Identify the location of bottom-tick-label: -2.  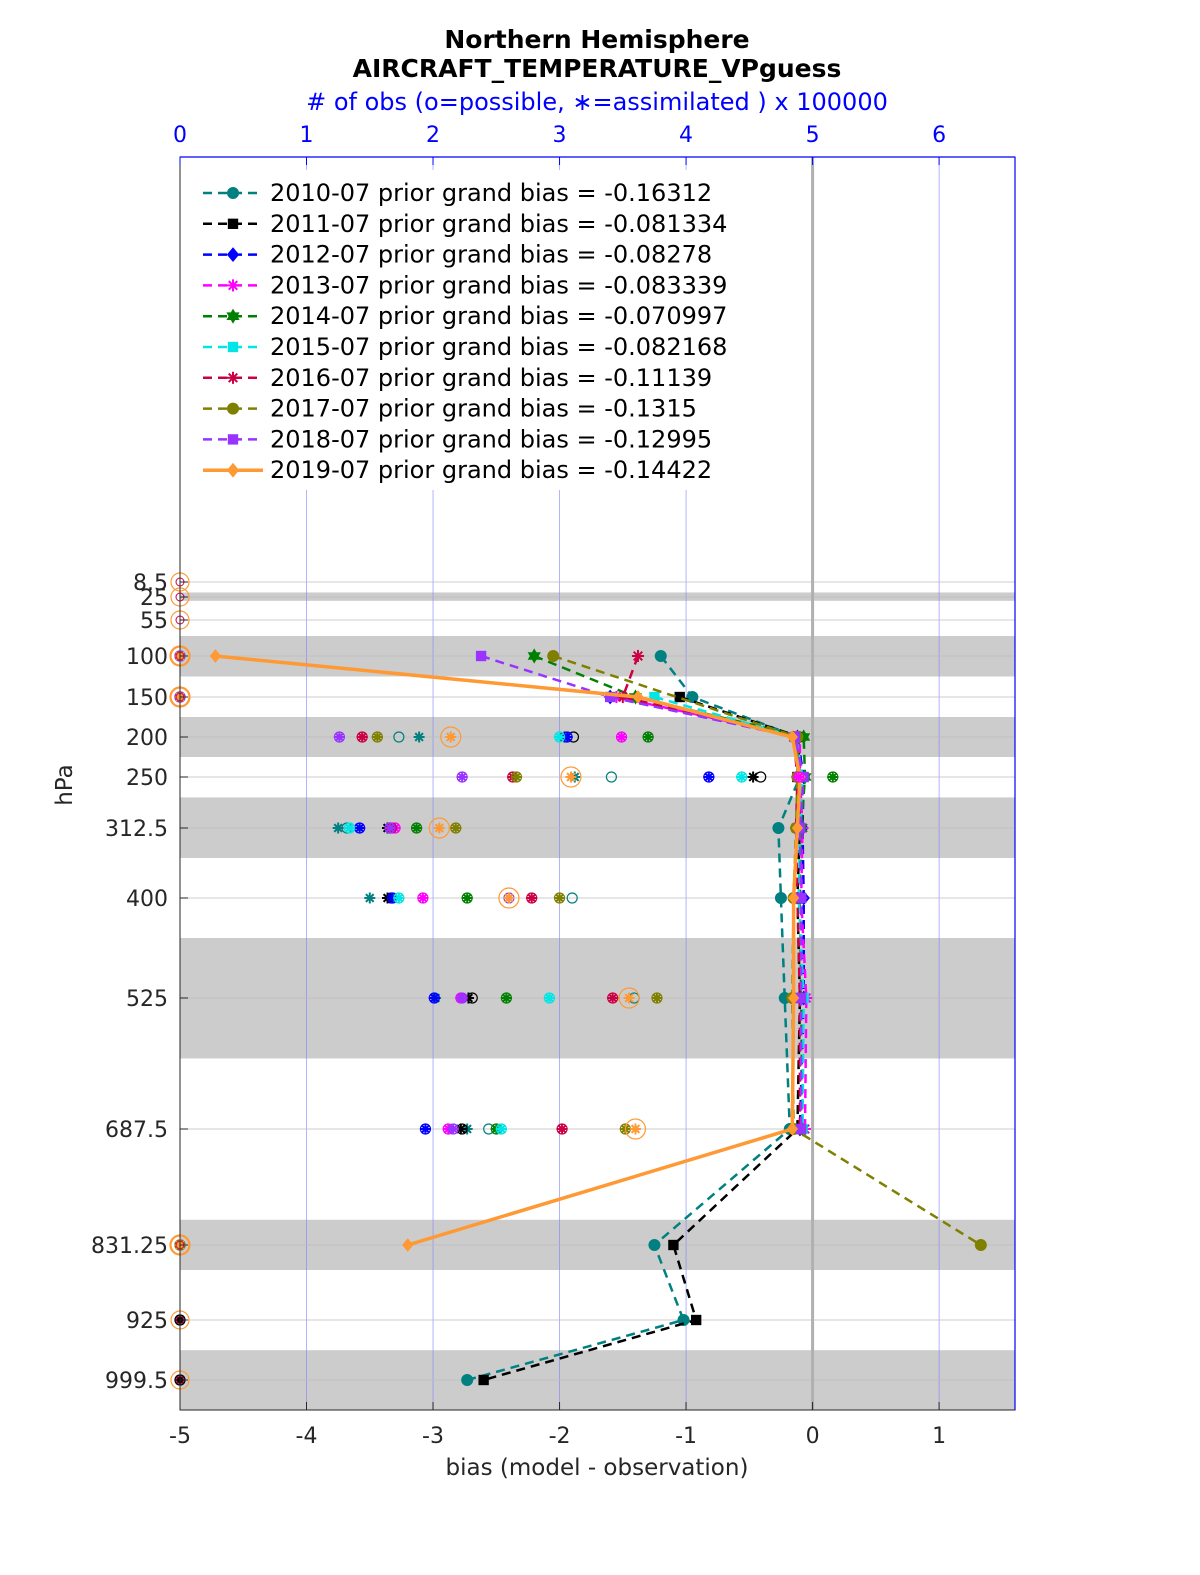
(560, 1436).